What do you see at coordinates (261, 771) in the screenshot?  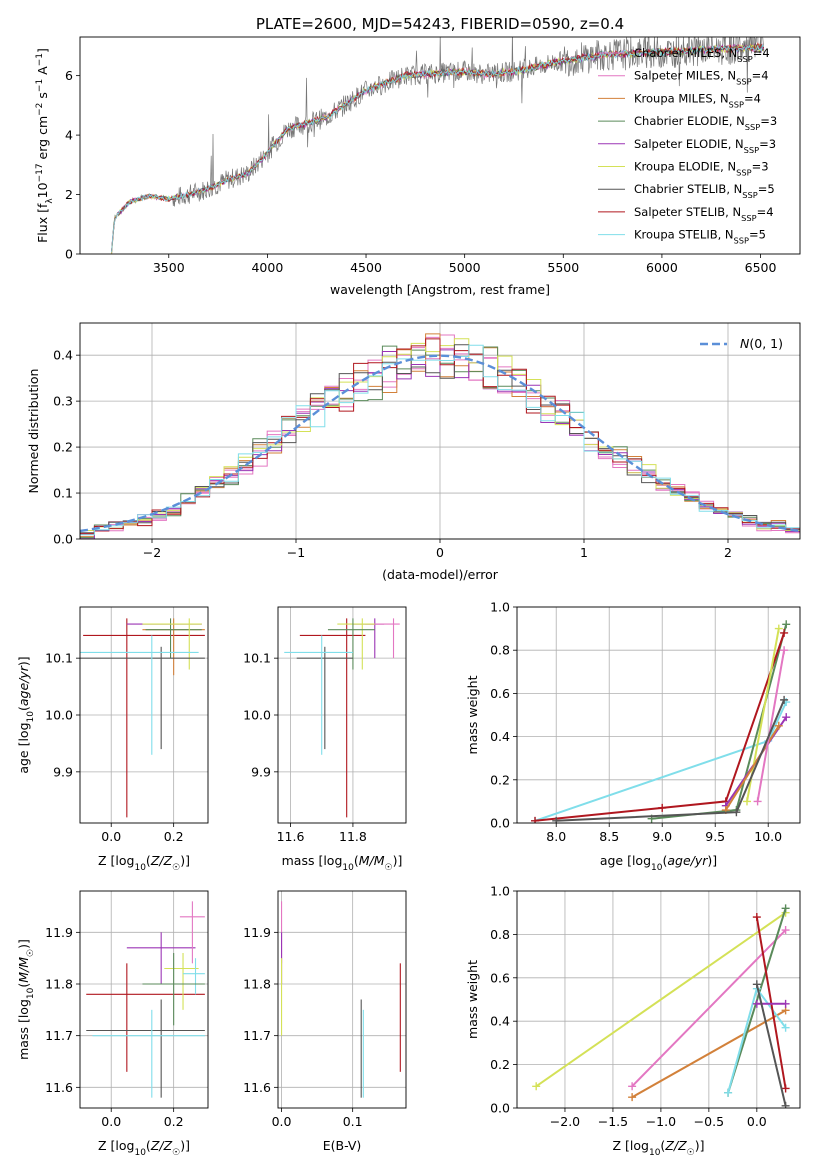 I see `y-tick-label: 9.9` at bounding box center [261, 771].